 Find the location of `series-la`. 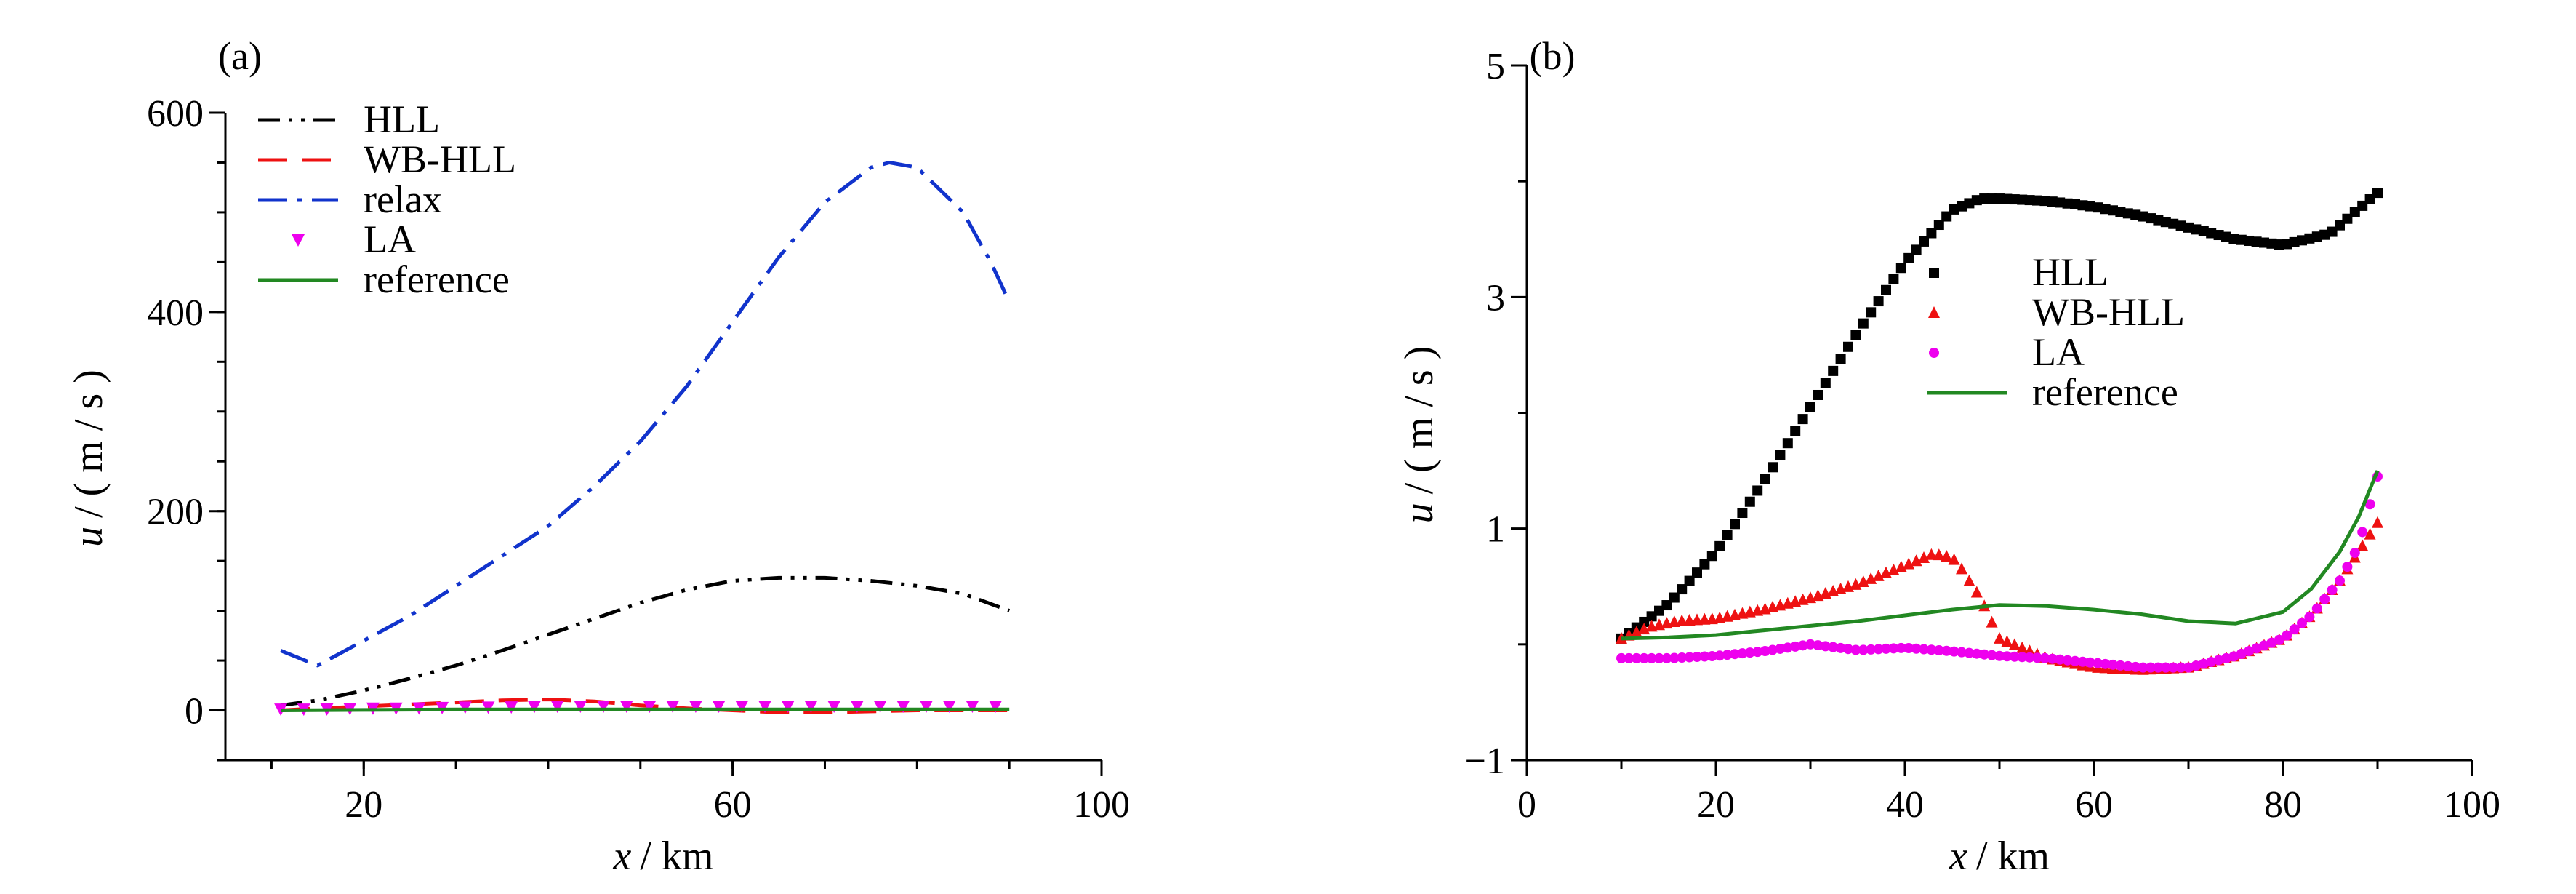

series-la is located at coordinates (1999, 572).